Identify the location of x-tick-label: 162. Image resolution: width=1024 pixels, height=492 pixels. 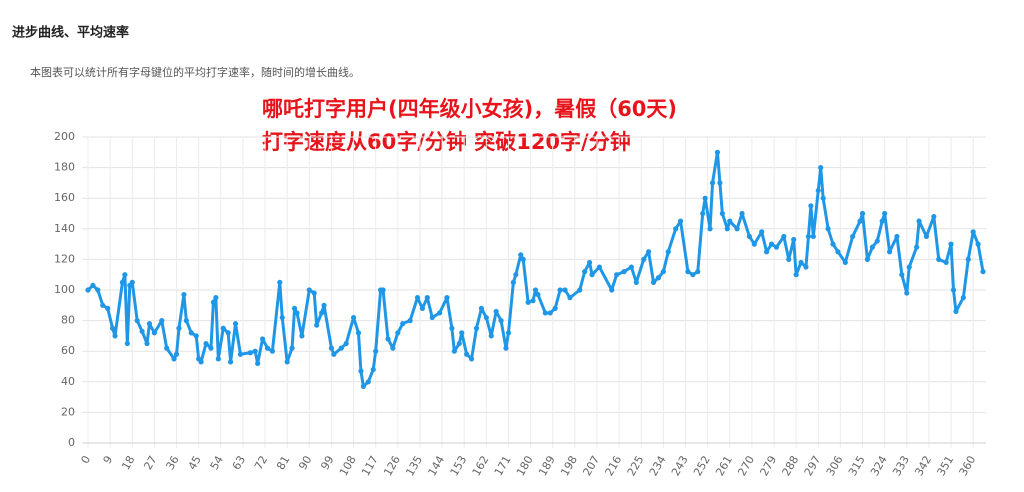
(481, 466).